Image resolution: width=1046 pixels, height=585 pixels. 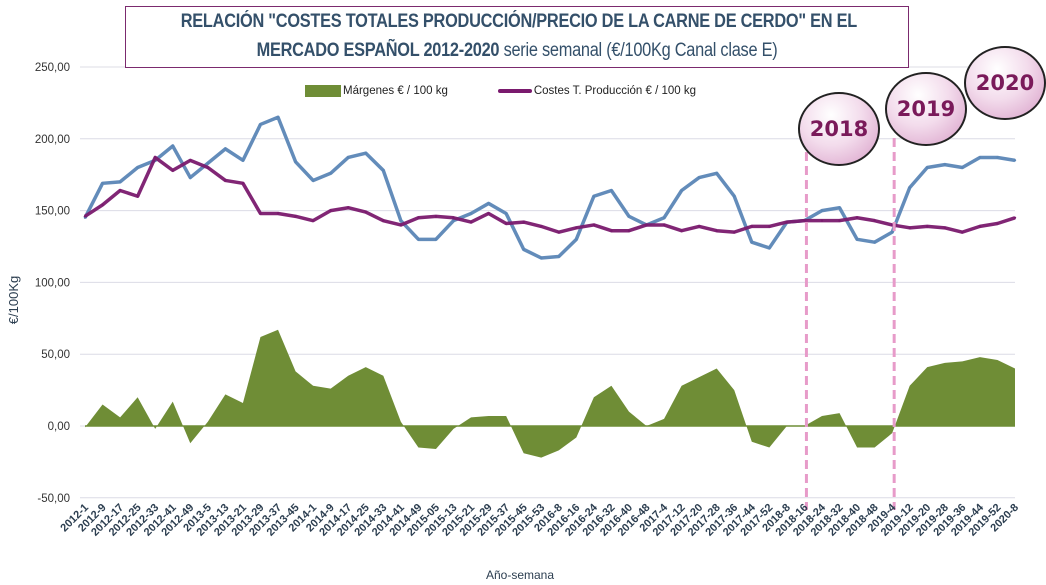 I want to click on year-bubble-2020: 2020, so click(x=1005, y=83).